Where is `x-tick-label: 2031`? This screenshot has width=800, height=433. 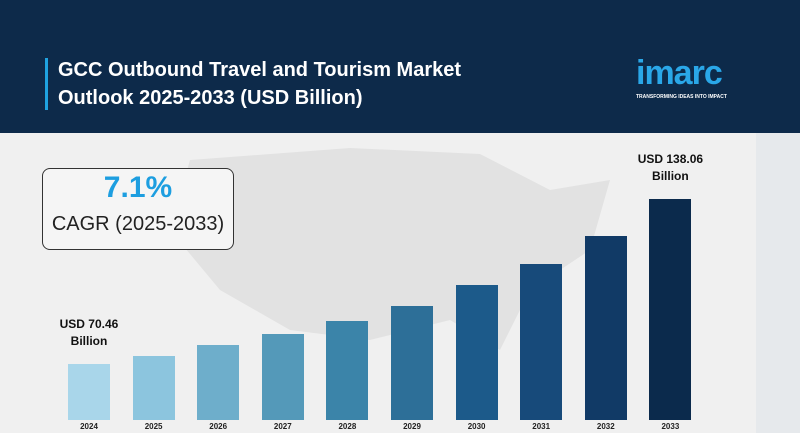
x-tick-label: 2031 is located at coordinates (541, 426).